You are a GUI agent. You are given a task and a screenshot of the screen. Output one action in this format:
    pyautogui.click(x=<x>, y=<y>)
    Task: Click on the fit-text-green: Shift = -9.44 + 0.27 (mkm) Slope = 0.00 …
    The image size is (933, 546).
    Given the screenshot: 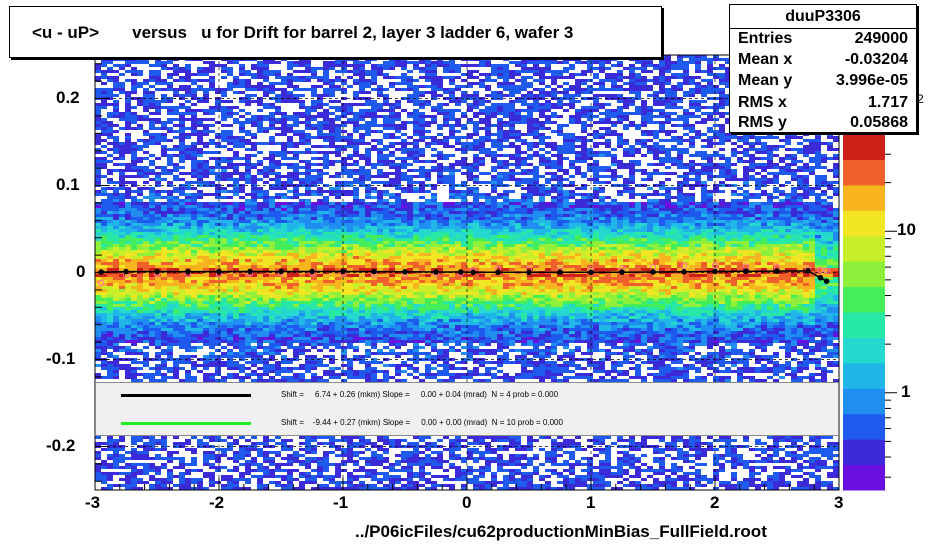 What is the action you would take?
    pyautogui.click(x=422, y=422)
    